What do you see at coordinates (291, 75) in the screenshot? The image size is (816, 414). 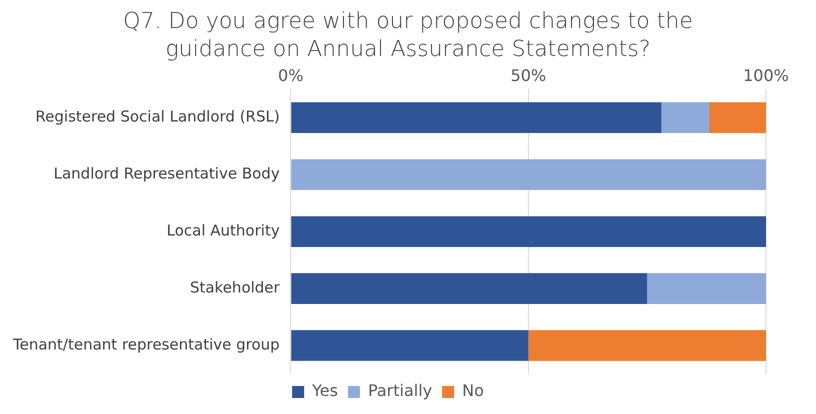 I see `x-tick-label: 0%` at bounding box center [291, 75].